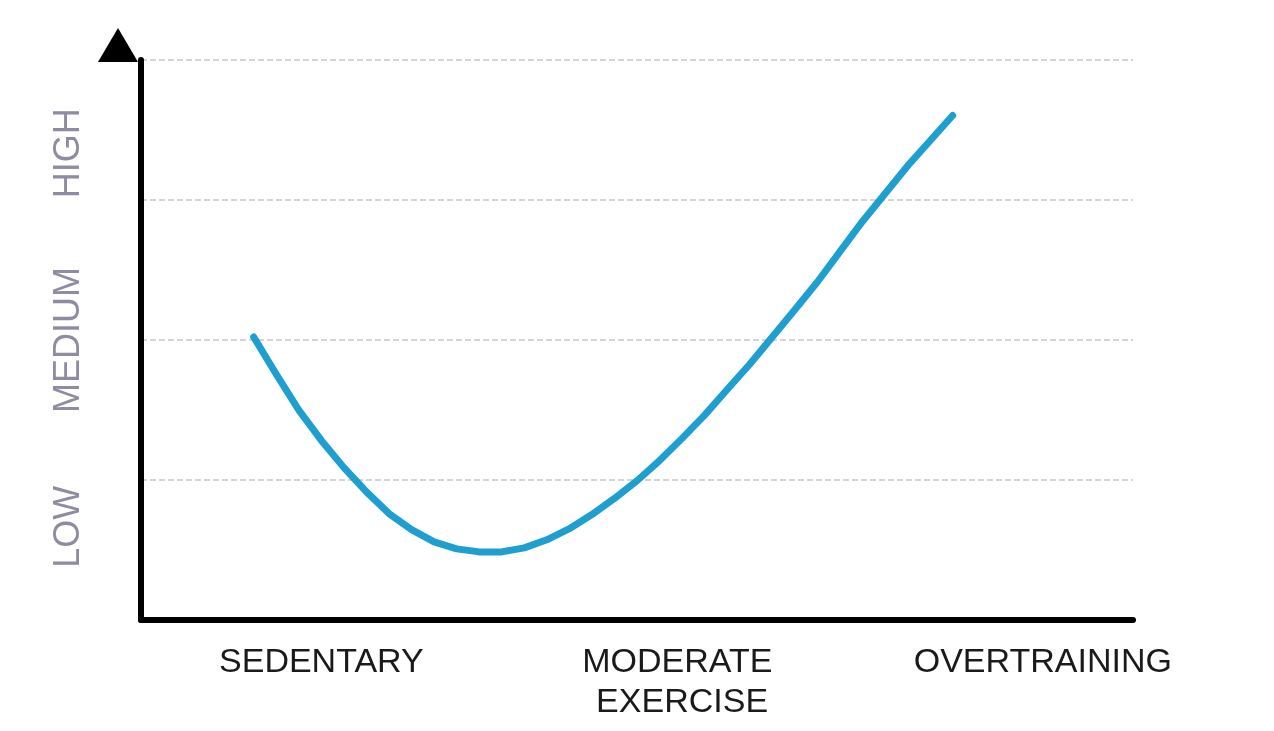 The height and width of the screenshot is (731, 1274). Describe the element at coordinates (66, 153) in the screenshot. I see `text: HIGH` at that location.